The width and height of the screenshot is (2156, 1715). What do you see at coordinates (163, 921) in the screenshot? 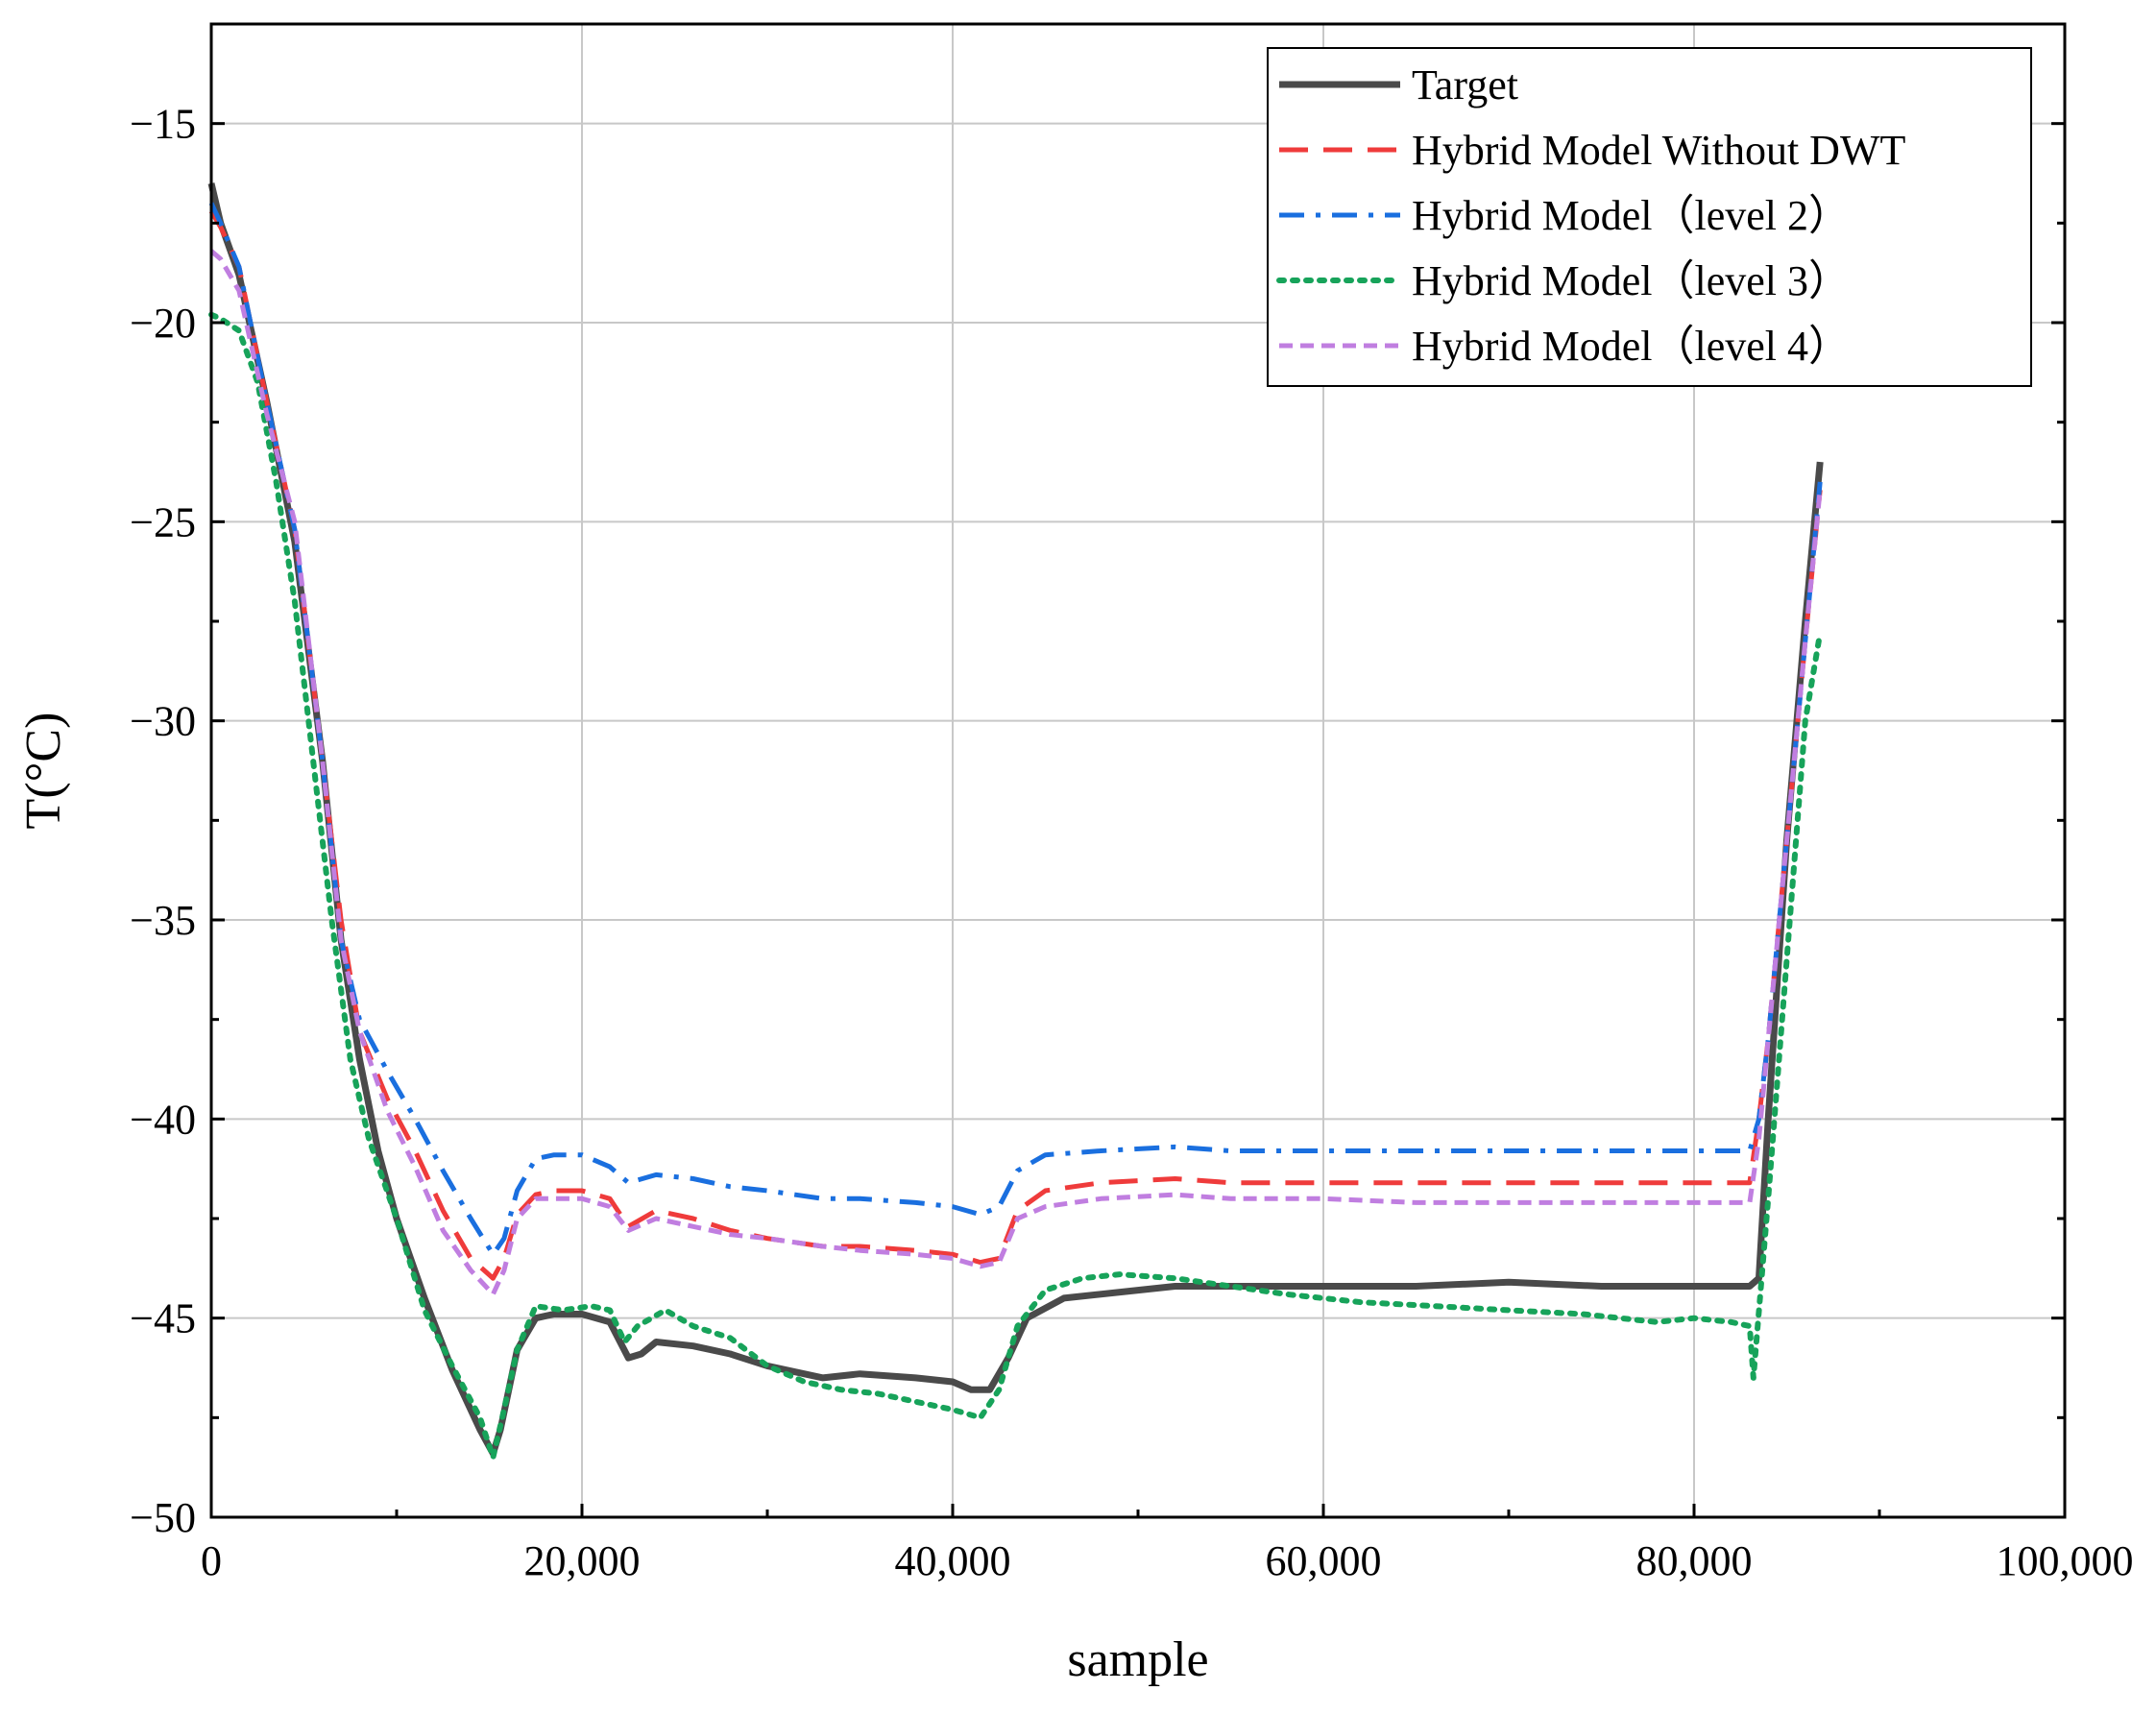
I see `y-tick-label: −35` at bounding box center [163, 921].